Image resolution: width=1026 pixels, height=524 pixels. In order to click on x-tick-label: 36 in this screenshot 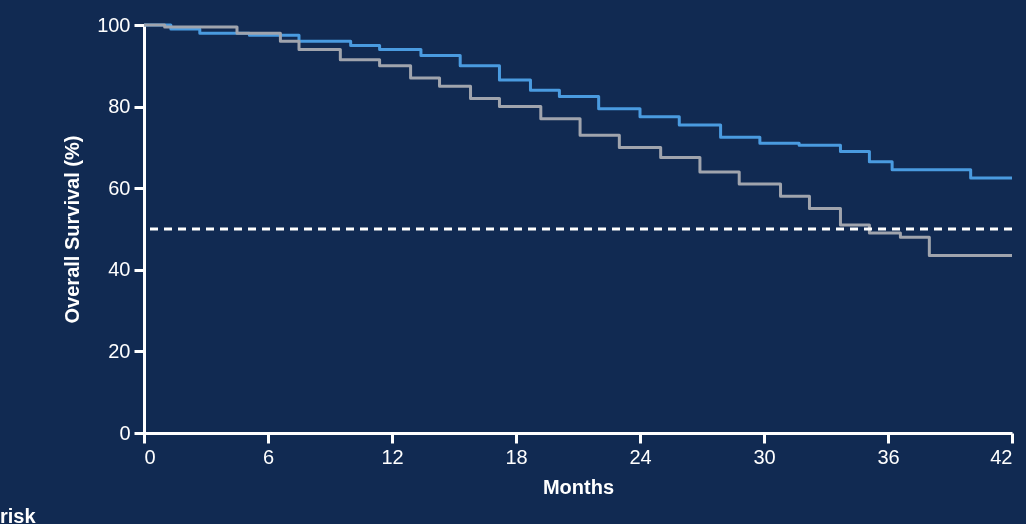, I will do `click(888, 456)`.